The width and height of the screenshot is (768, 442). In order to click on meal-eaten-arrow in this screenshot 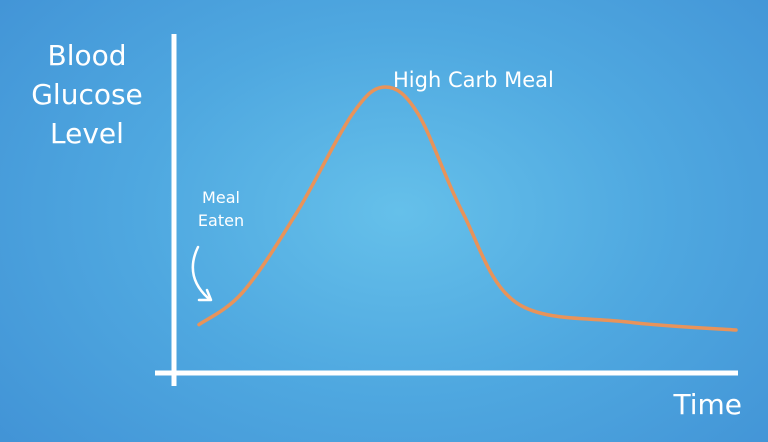, I will do `click(200, 272)`.